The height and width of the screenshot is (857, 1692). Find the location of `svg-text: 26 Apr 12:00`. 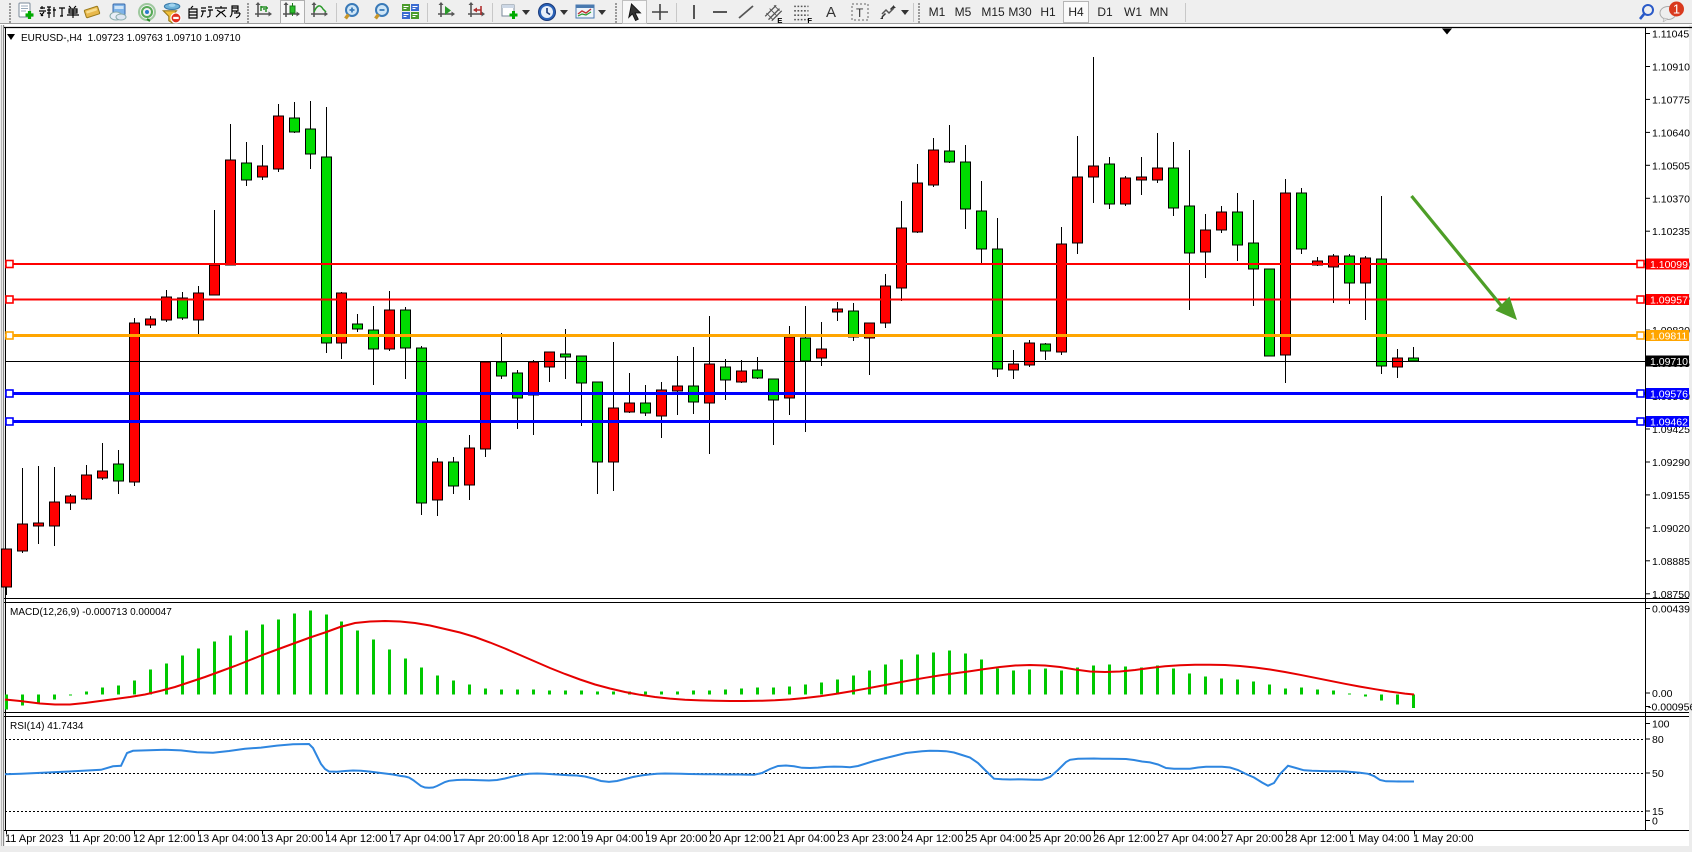

svg-text: 26 Apr 12:00 is located at coordinates (1124, 839).